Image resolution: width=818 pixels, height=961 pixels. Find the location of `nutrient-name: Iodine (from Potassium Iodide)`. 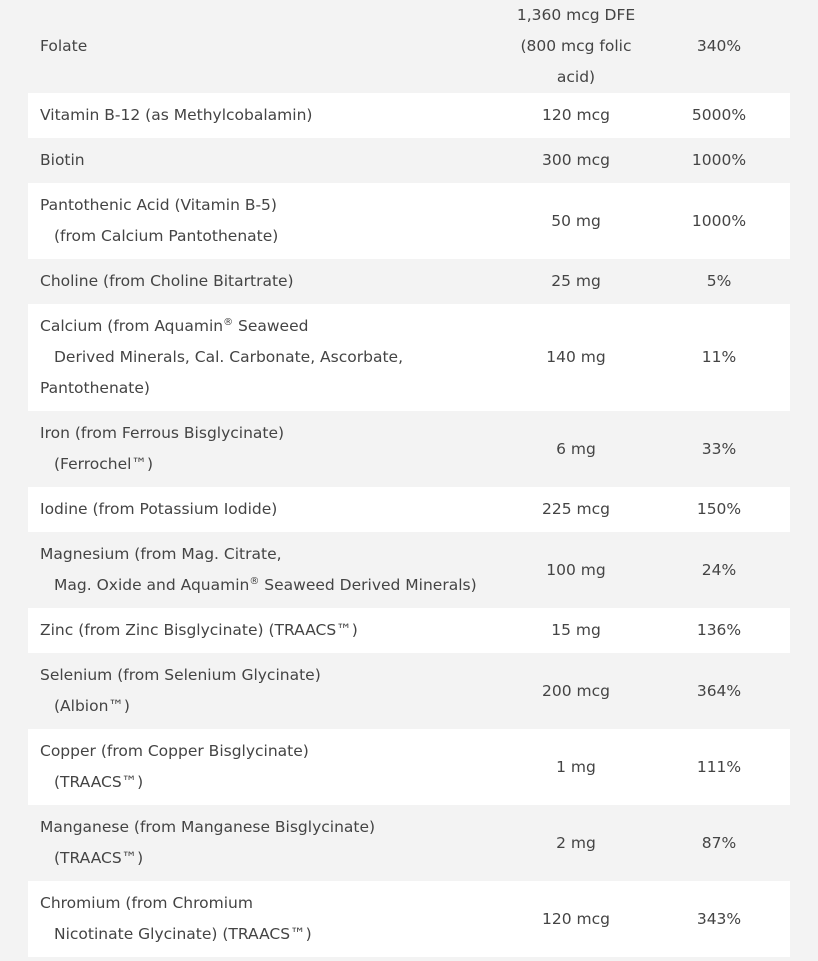

nutrient-name: Iodine (from Potassium Iodide) is located at coordinates (259, 509).